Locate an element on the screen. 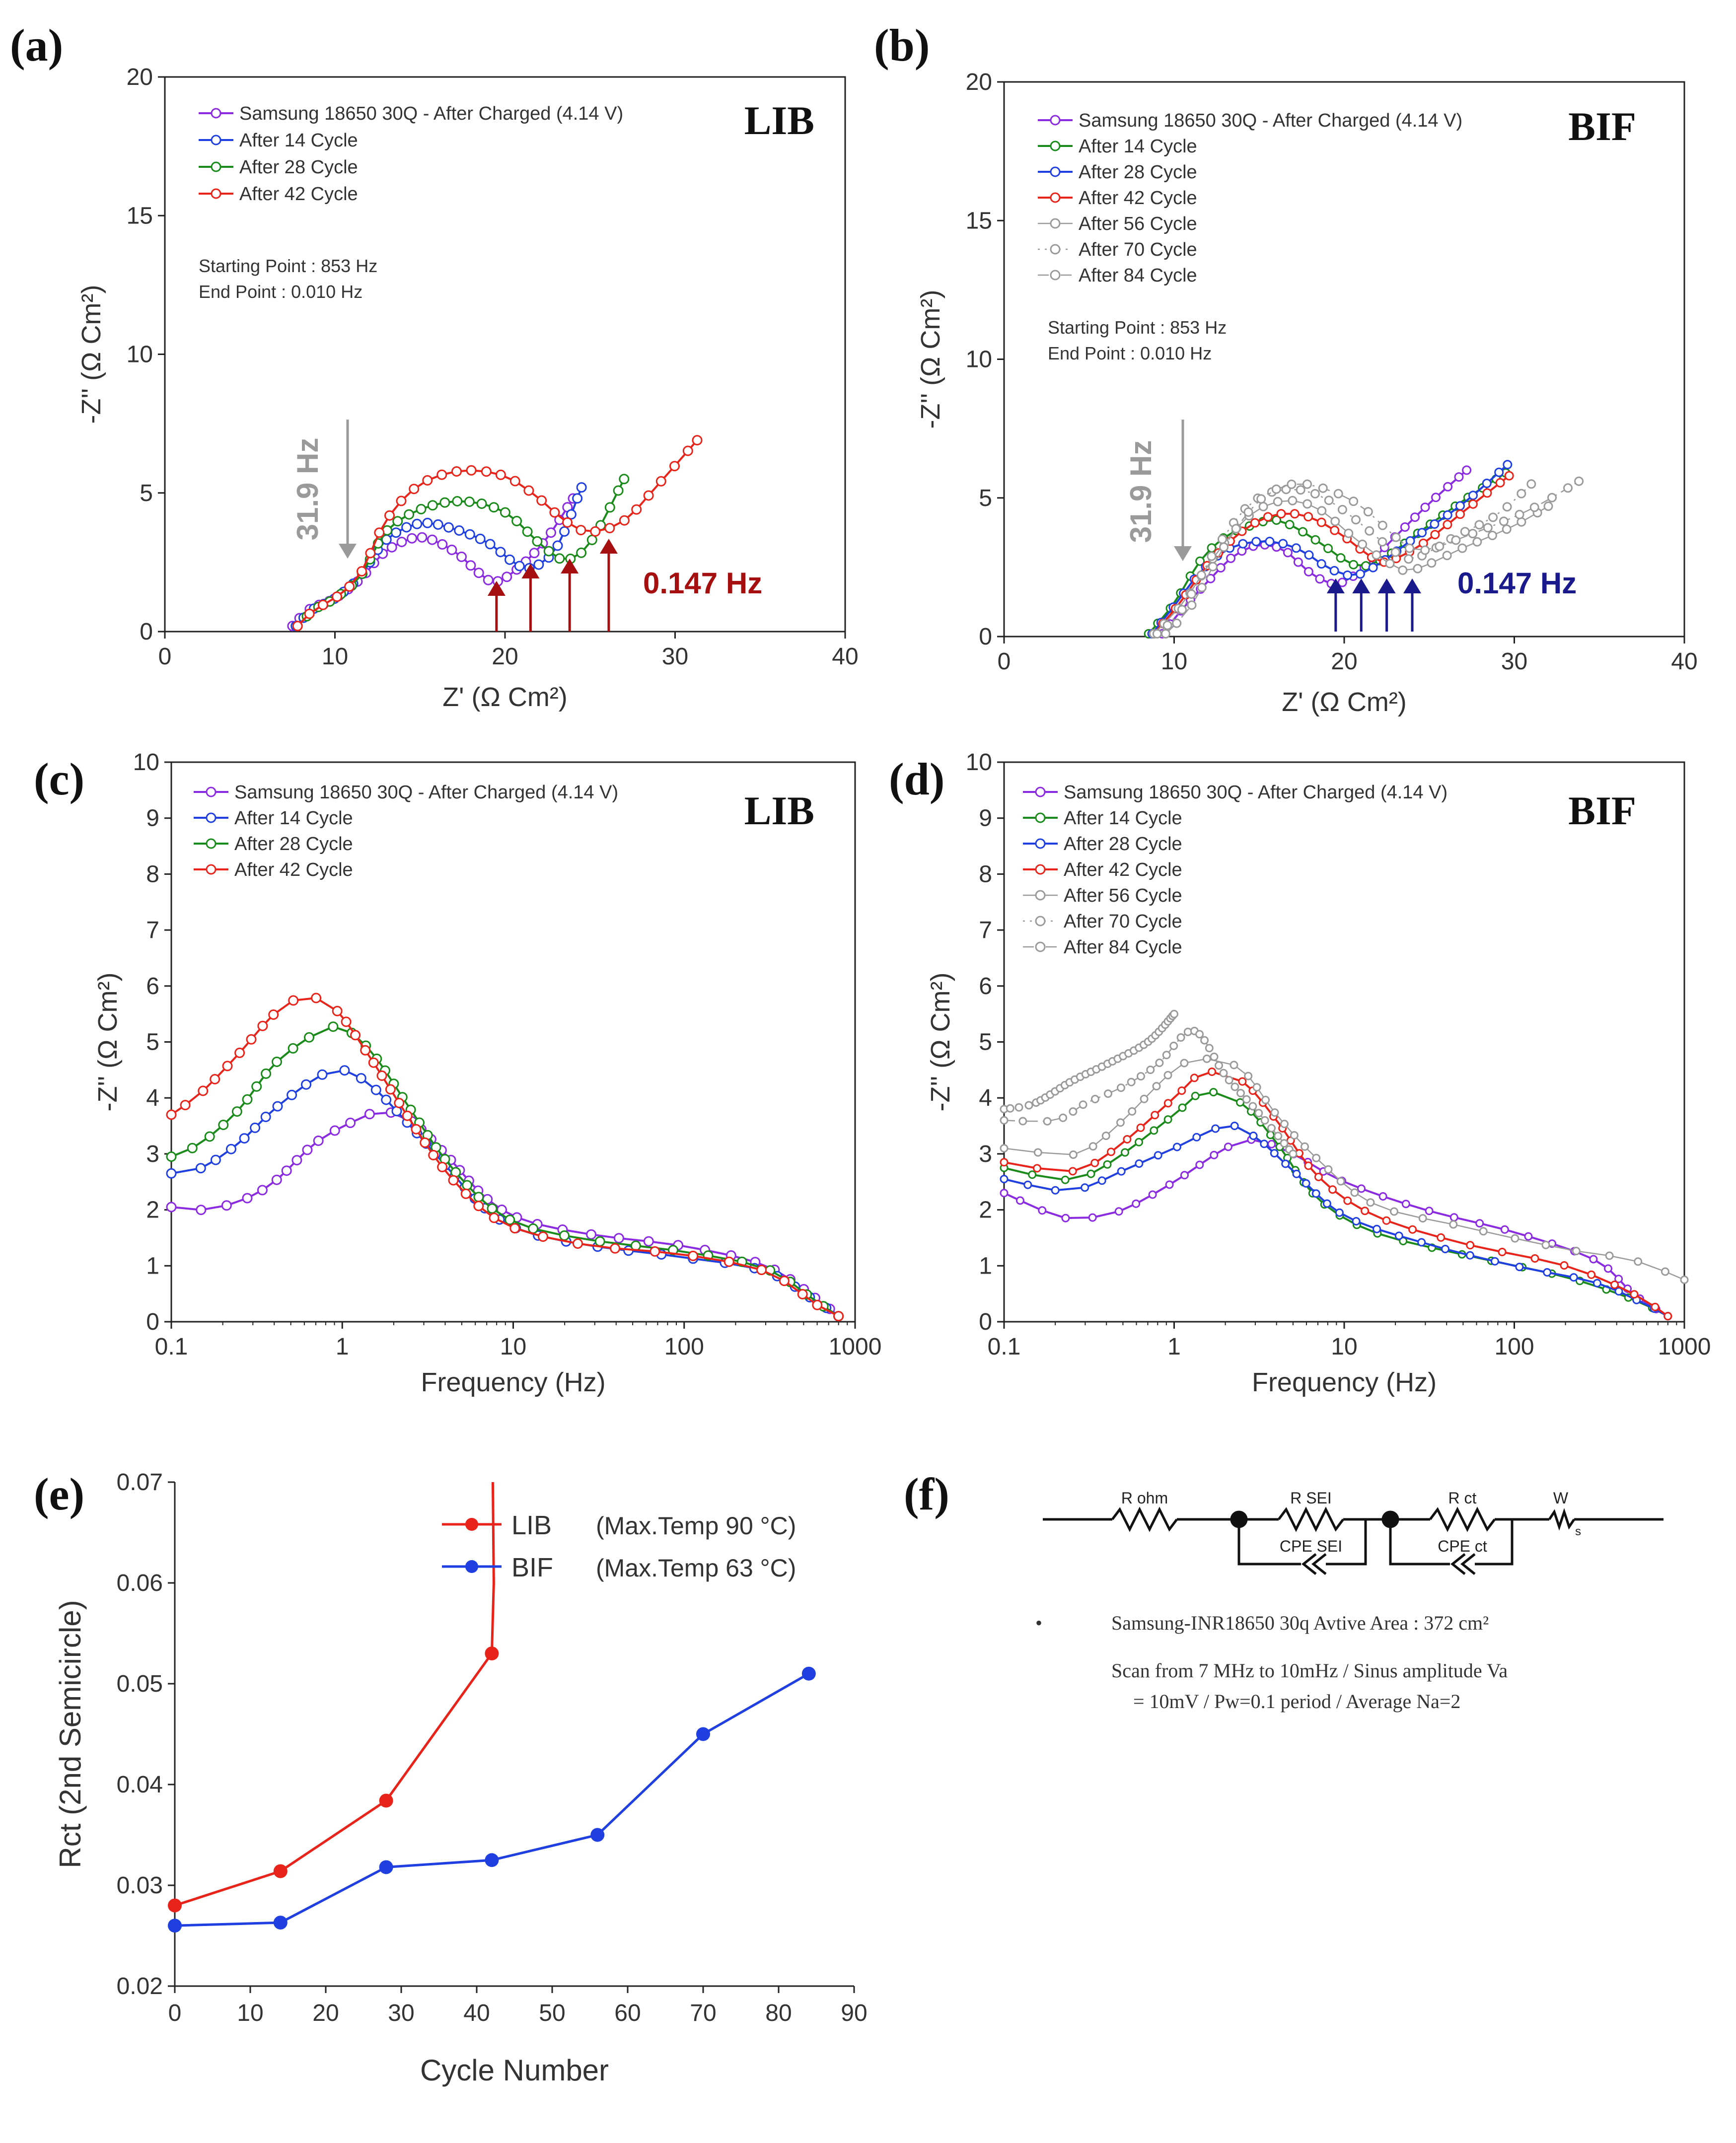 The width and height of the screenshot is (1736, 2143). y-tick-label: 15 is located at coordinates (140, 216).